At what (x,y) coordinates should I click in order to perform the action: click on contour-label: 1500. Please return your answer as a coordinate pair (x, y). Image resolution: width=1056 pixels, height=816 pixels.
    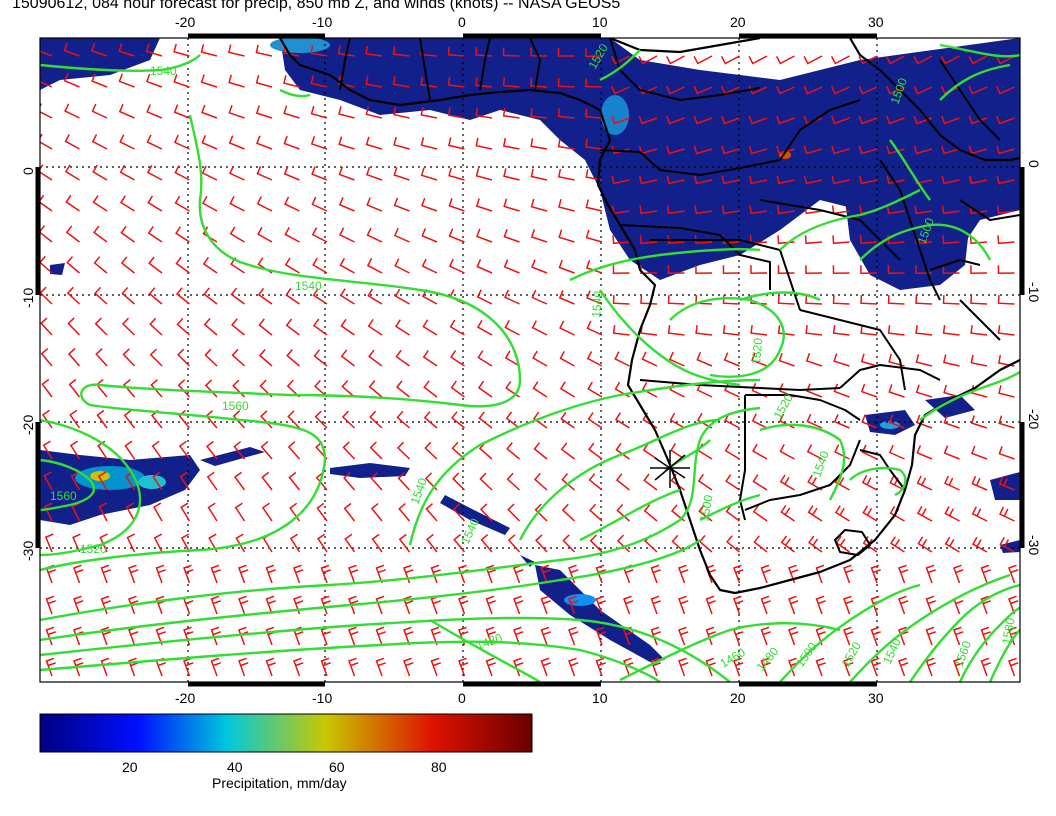
    Looking at the image, I should click on (706, 507).